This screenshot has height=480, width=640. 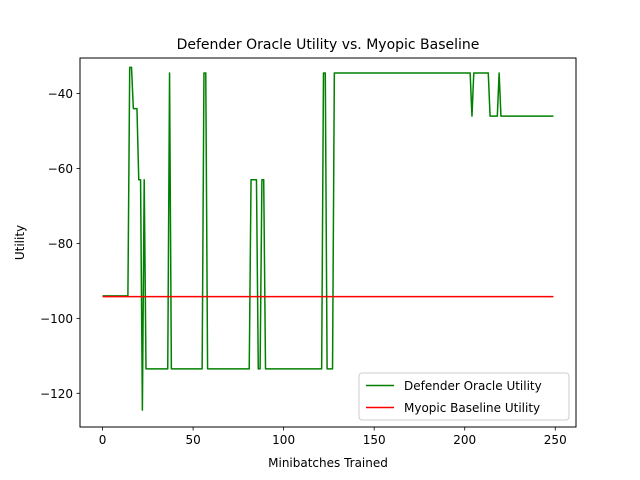 What do you see at coordinates (56, 394) in the screenshot?
I see `y-tick-label: −120` at bounding box center [56, 394].